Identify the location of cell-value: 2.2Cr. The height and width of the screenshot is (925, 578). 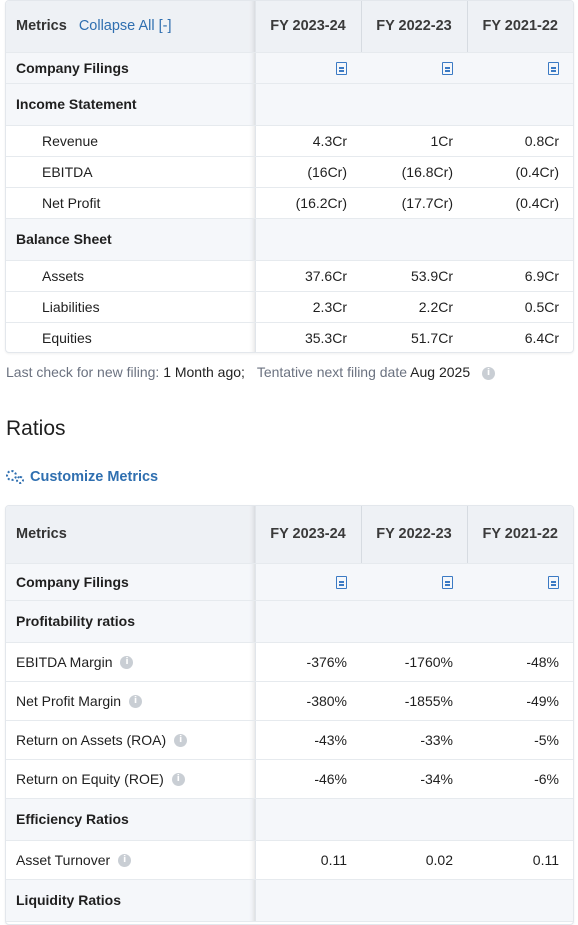
(414, 307).